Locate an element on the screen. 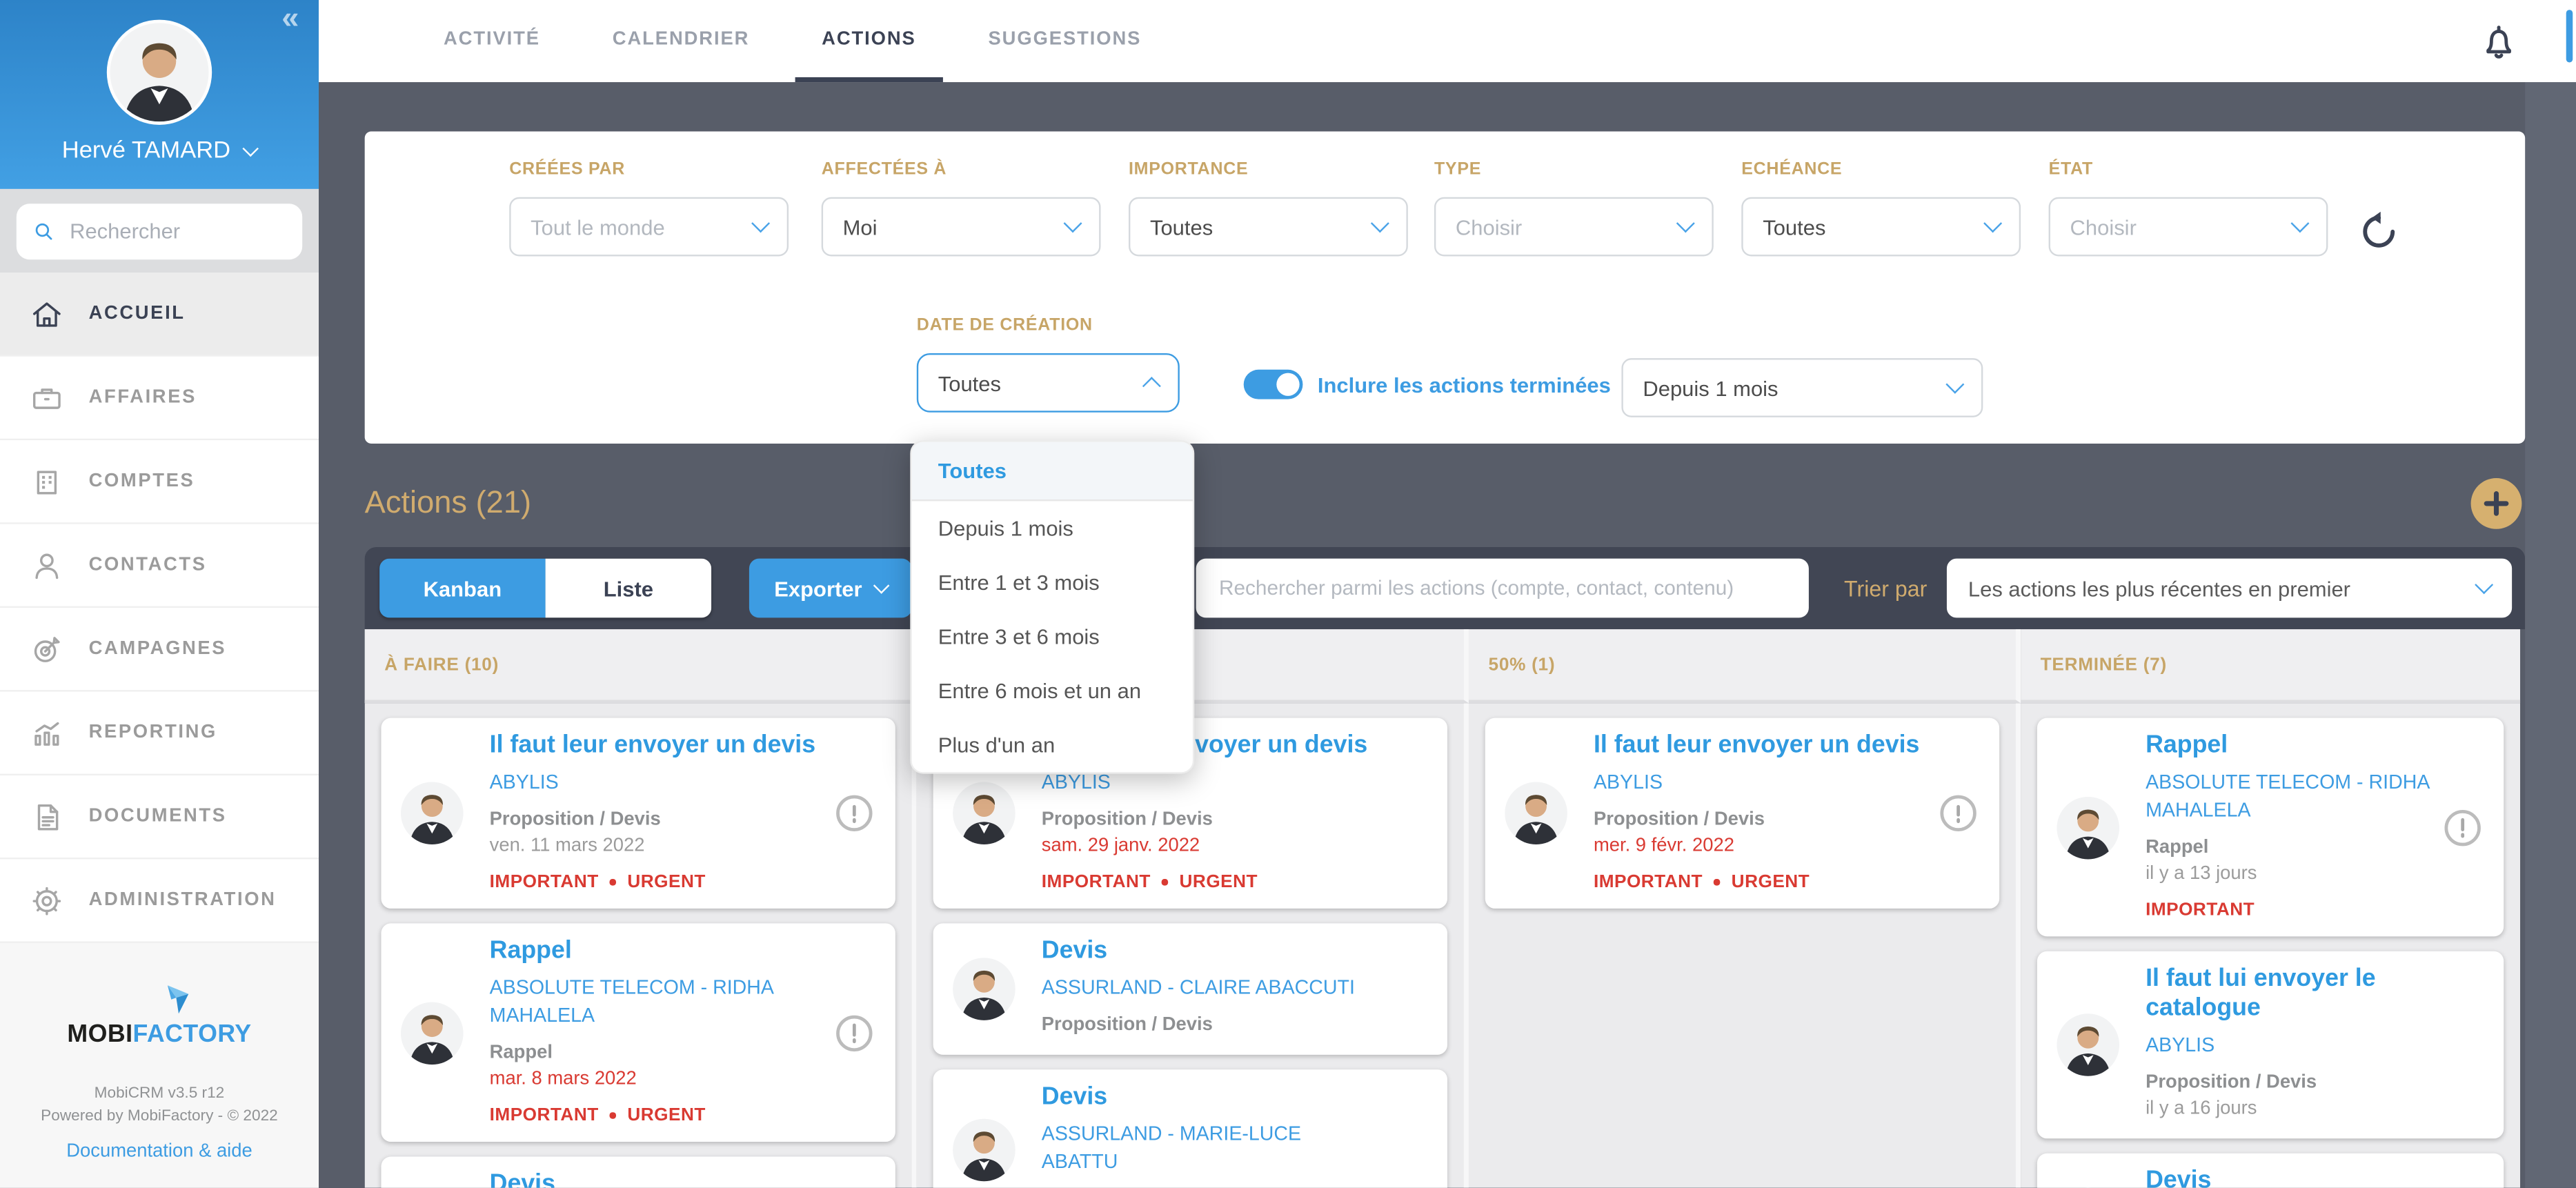 The width and height of the screenshot is (2576, 1188). notifications-bell-icon is located at coordinates (2498, 41).